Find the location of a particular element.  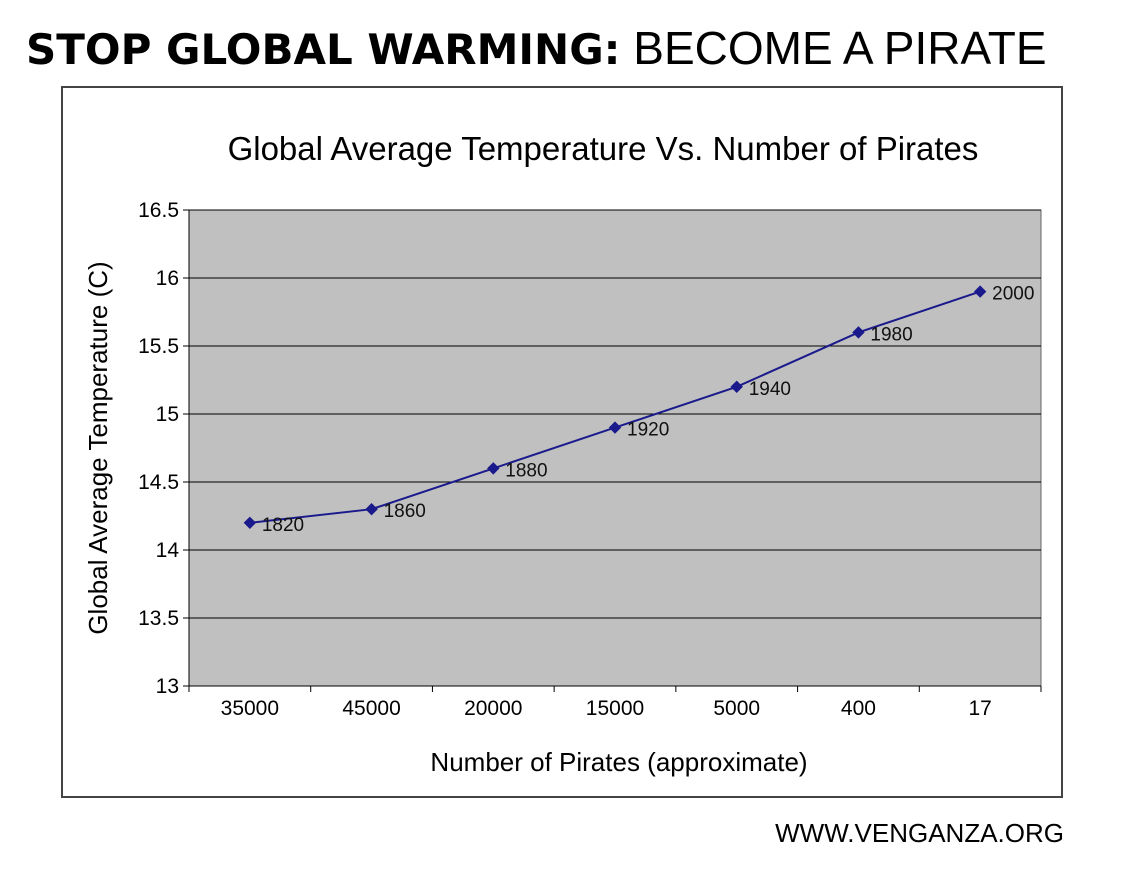

y-tick-labels: 13 13.5 14 14.5 15 15.5 16 16.5 is located at coordinates (158, 448).